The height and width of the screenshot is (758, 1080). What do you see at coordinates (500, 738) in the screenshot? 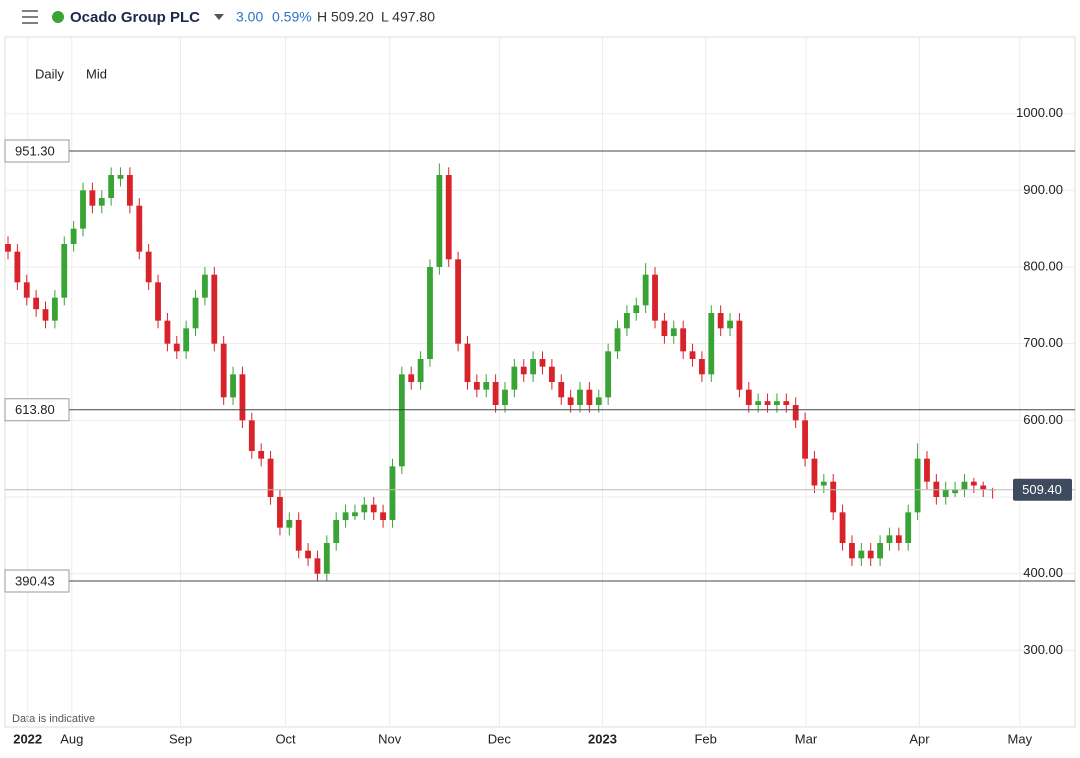
I see `x-tick-label: Dec` at bounding box center [500, 738].